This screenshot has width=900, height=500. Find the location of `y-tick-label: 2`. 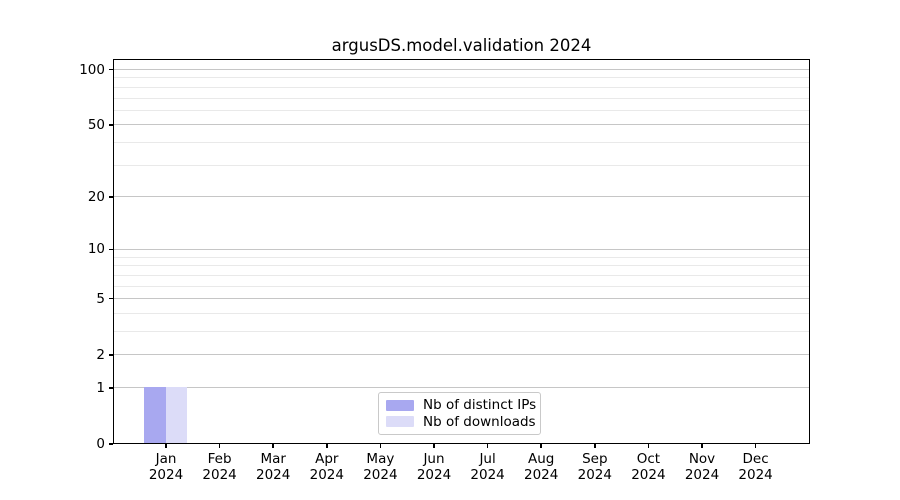

y-tick-label: 2 is located at coordinates (100, 354).